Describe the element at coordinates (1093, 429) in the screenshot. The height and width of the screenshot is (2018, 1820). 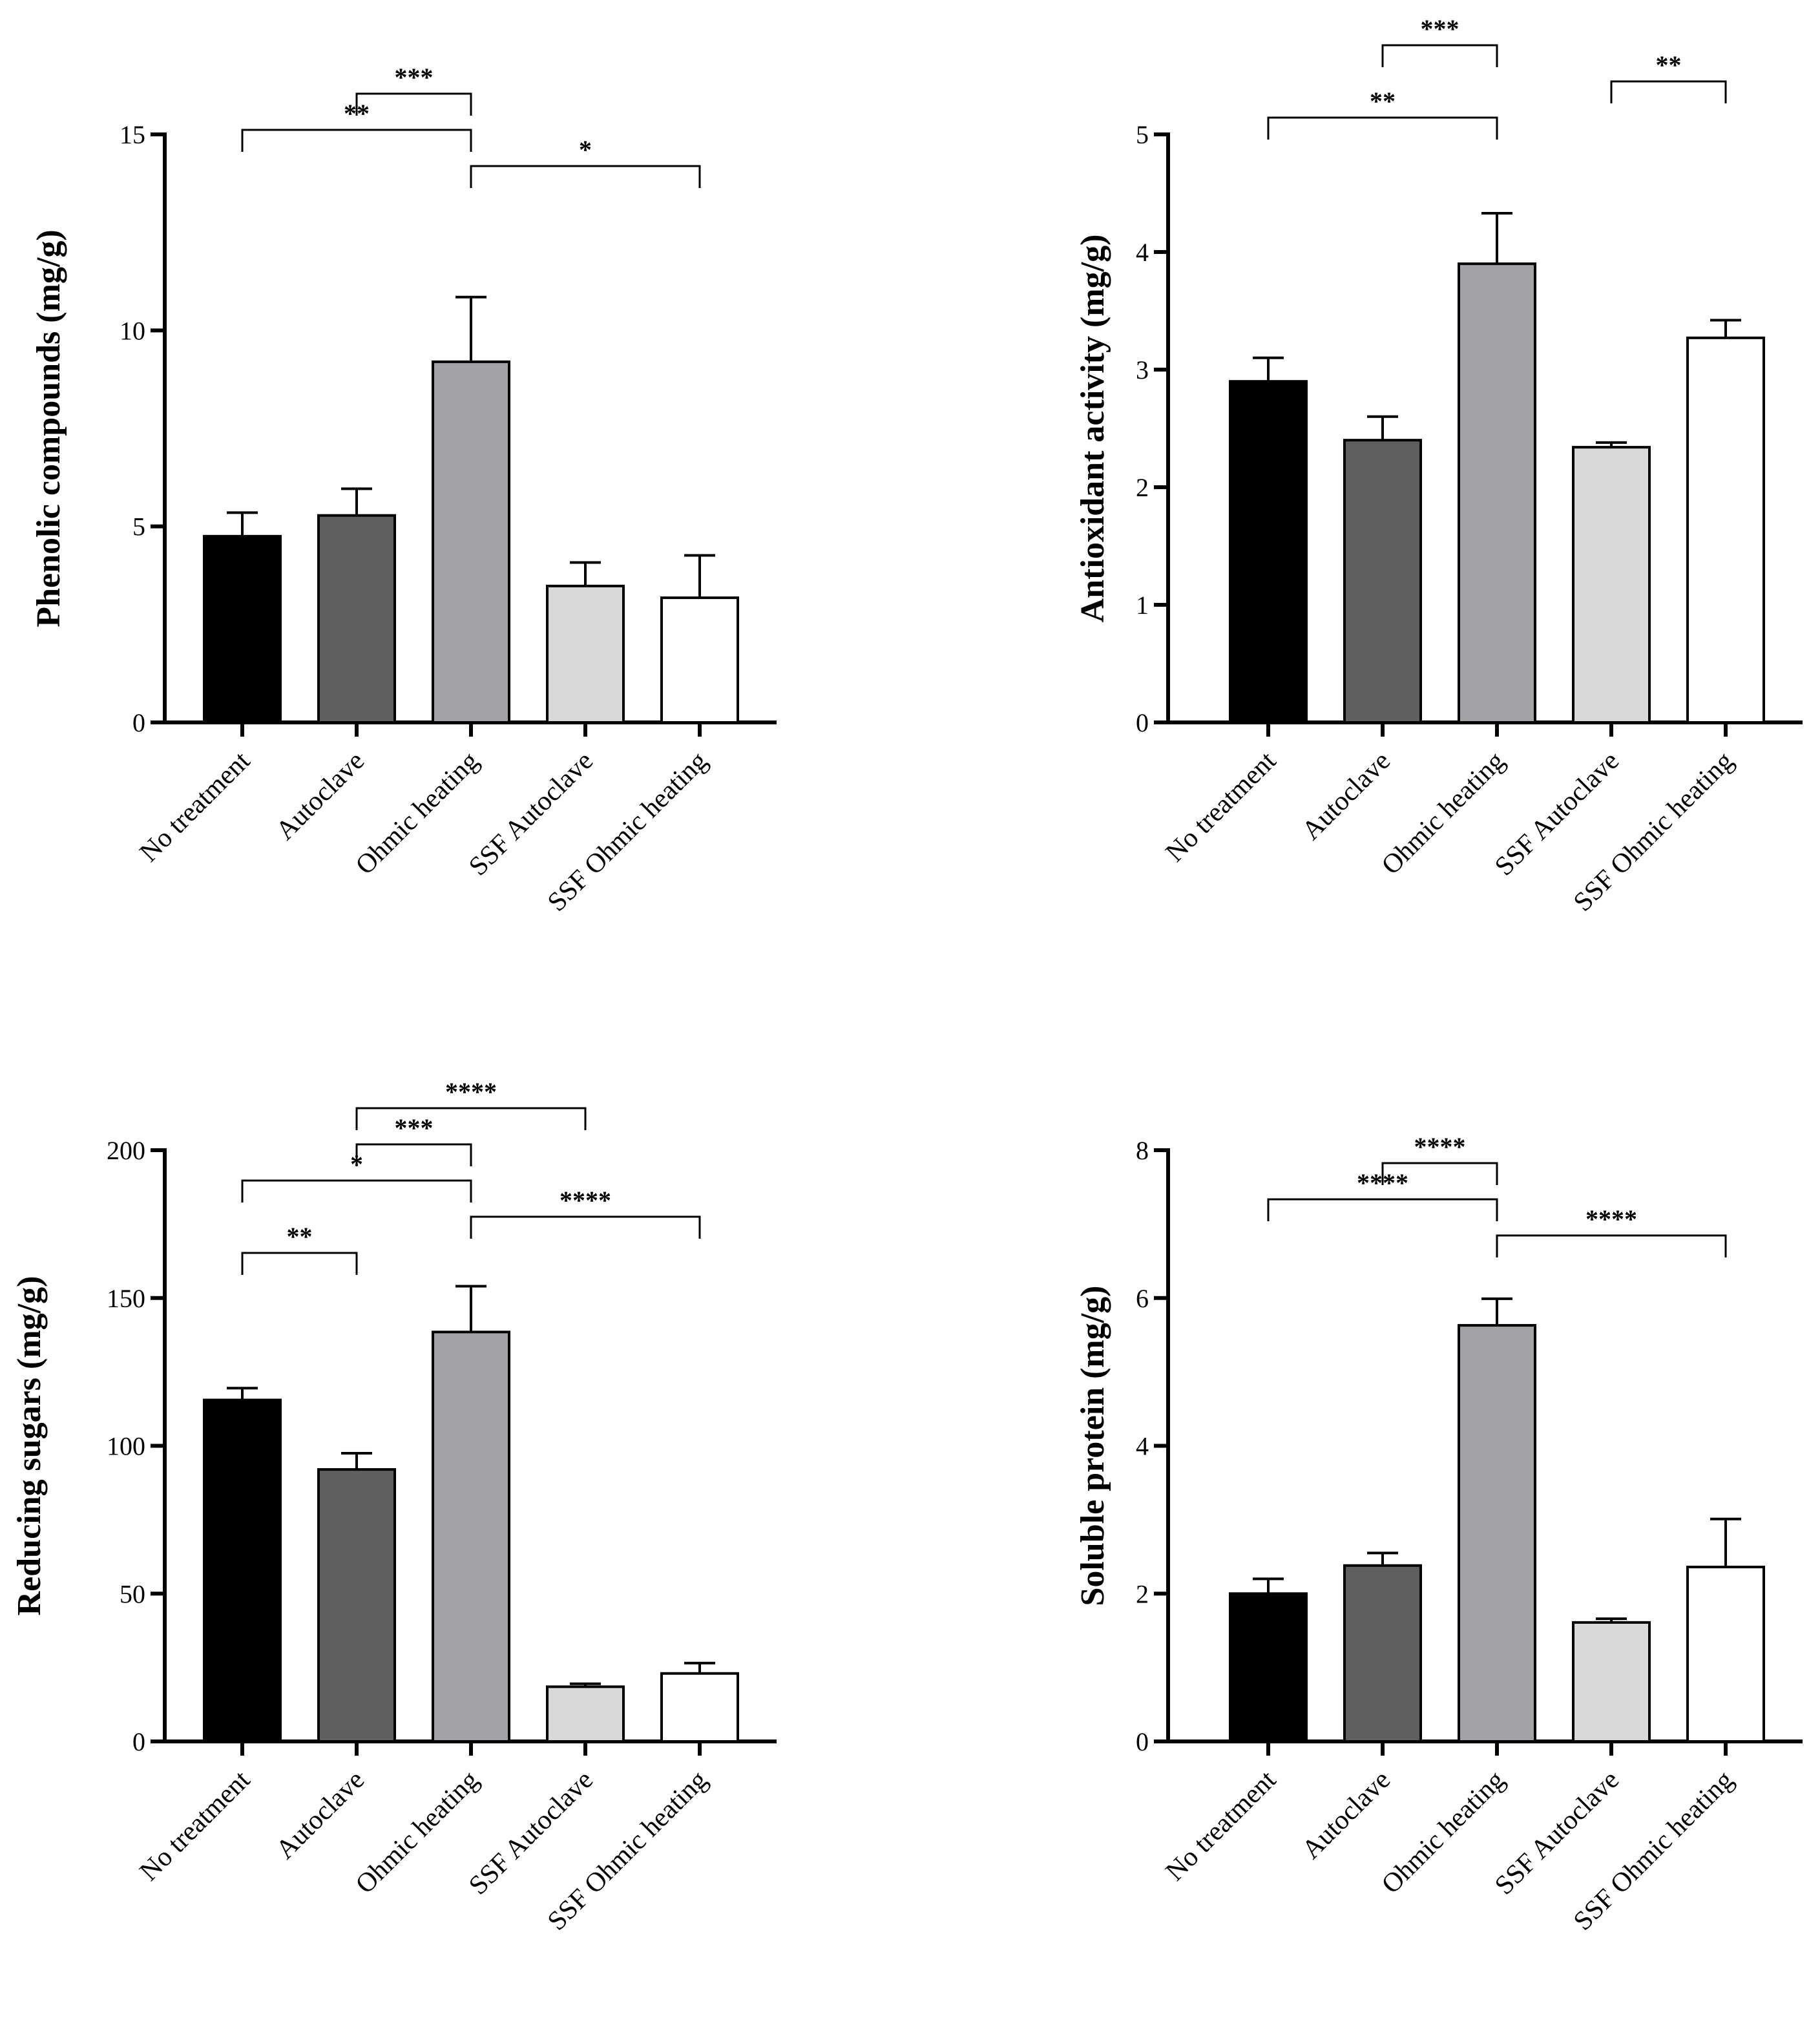
I see `y-axis-title: Antioxidant activity (mg/g)` at that location.